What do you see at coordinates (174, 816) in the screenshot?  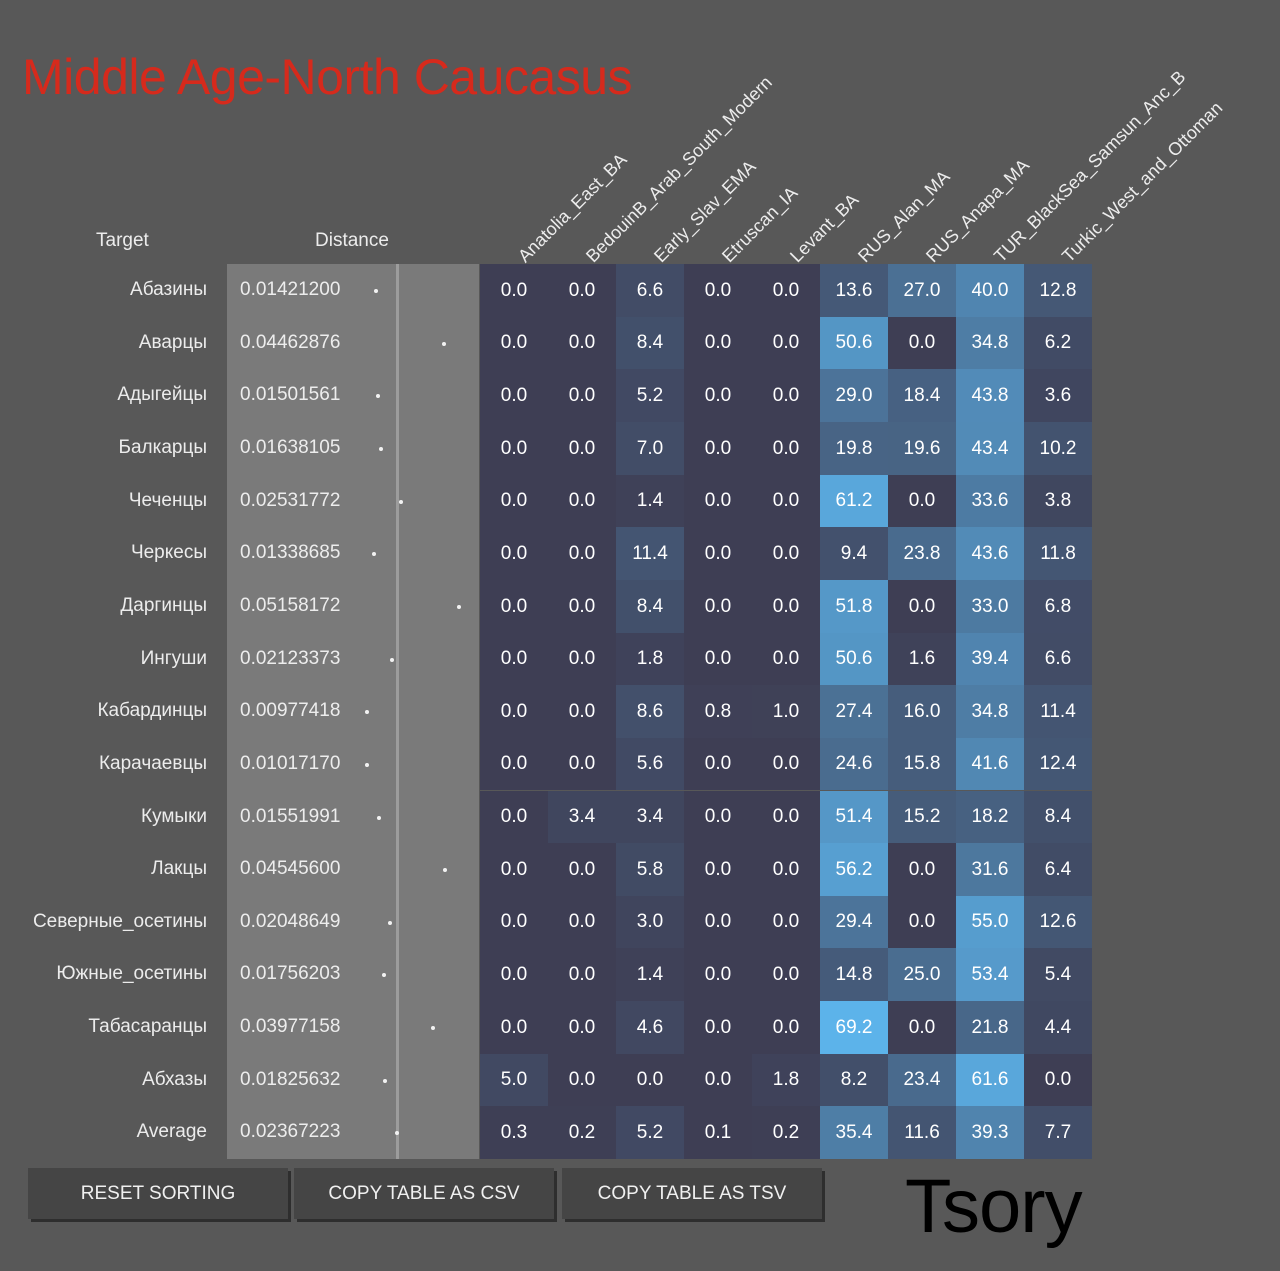 I see `row-label: Кумыки` at bounding box center [174, 816].